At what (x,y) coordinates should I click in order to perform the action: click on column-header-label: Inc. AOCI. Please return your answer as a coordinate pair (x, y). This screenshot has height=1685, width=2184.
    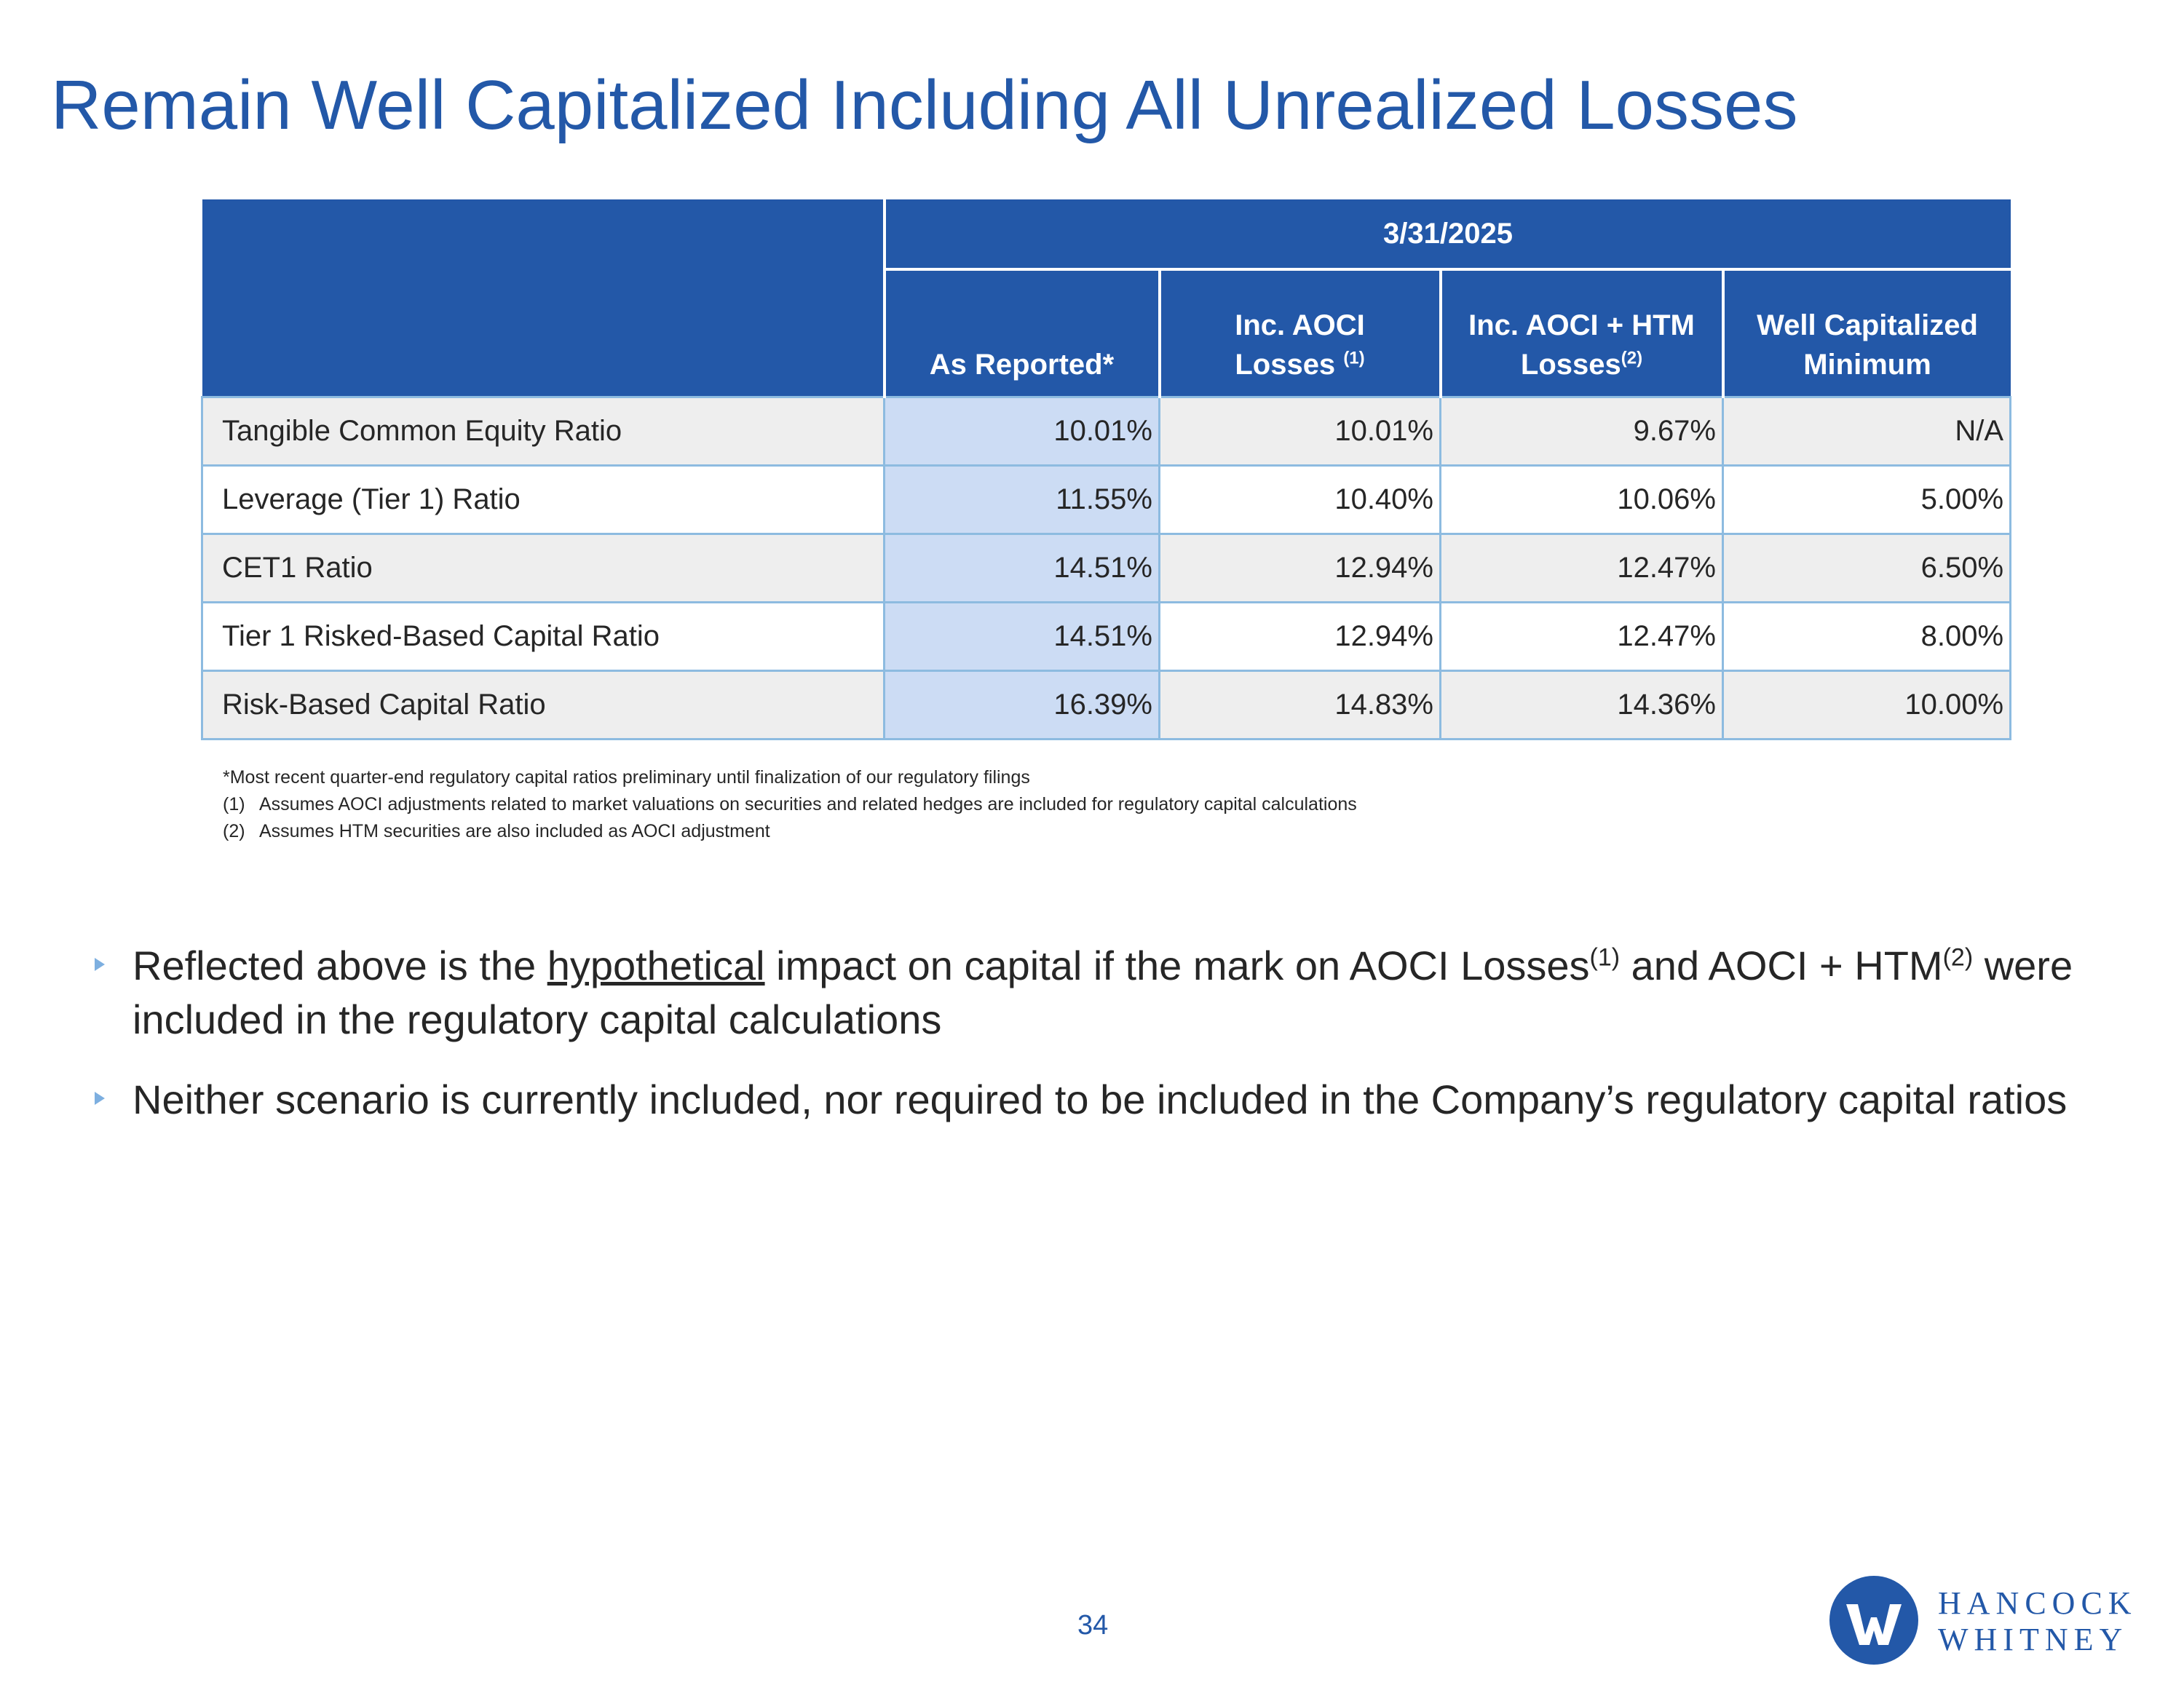
    Looking at the image, I should click on (1300, 325).